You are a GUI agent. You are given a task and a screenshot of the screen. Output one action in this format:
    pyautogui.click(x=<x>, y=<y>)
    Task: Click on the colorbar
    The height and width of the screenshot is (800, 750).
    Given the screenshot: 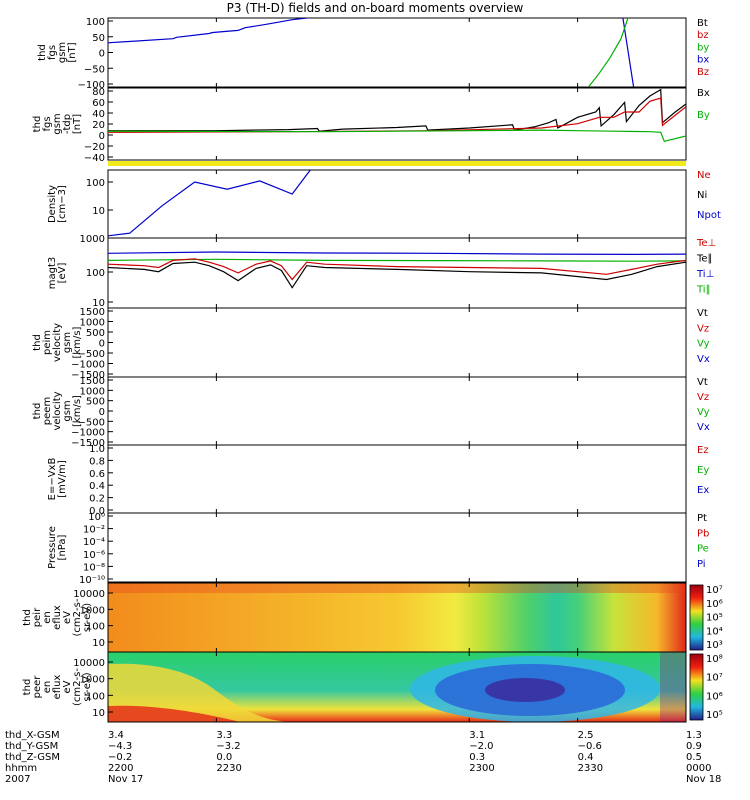 What is the action you would take?
    pyautogui.click(x=696, y=687)
    